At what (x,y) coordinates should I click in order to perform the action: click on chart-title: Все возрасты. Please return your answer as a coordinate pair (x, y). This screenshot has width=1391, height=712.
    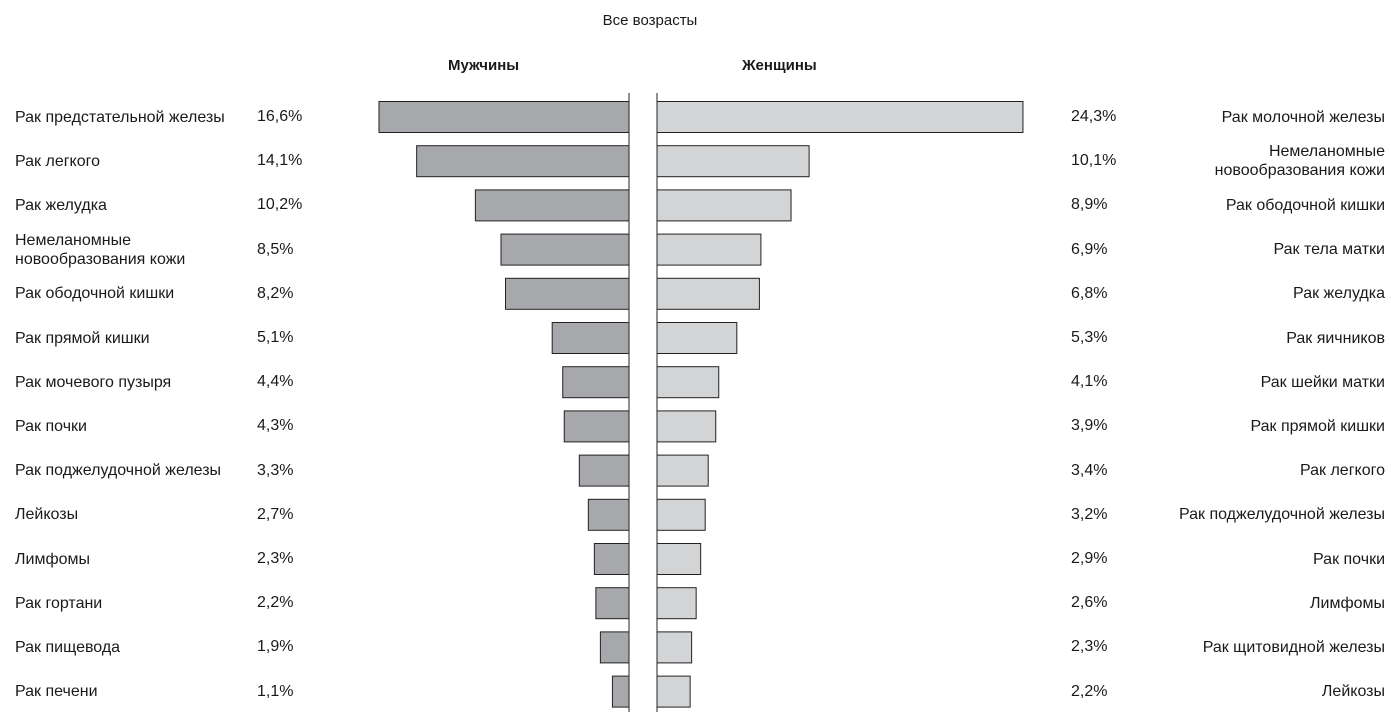
    Looking at the image, I should click on (650, 20).